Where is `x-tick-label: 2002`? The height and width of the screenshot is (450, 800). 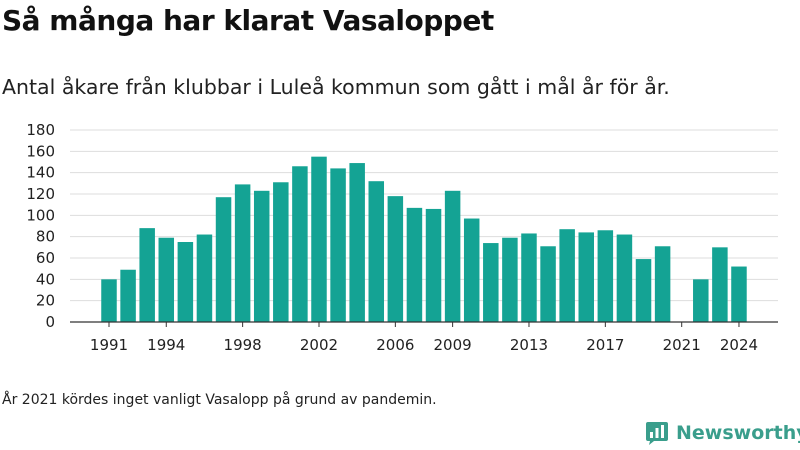 x-tick-label: 2002 is located at coordinates (319, 345).